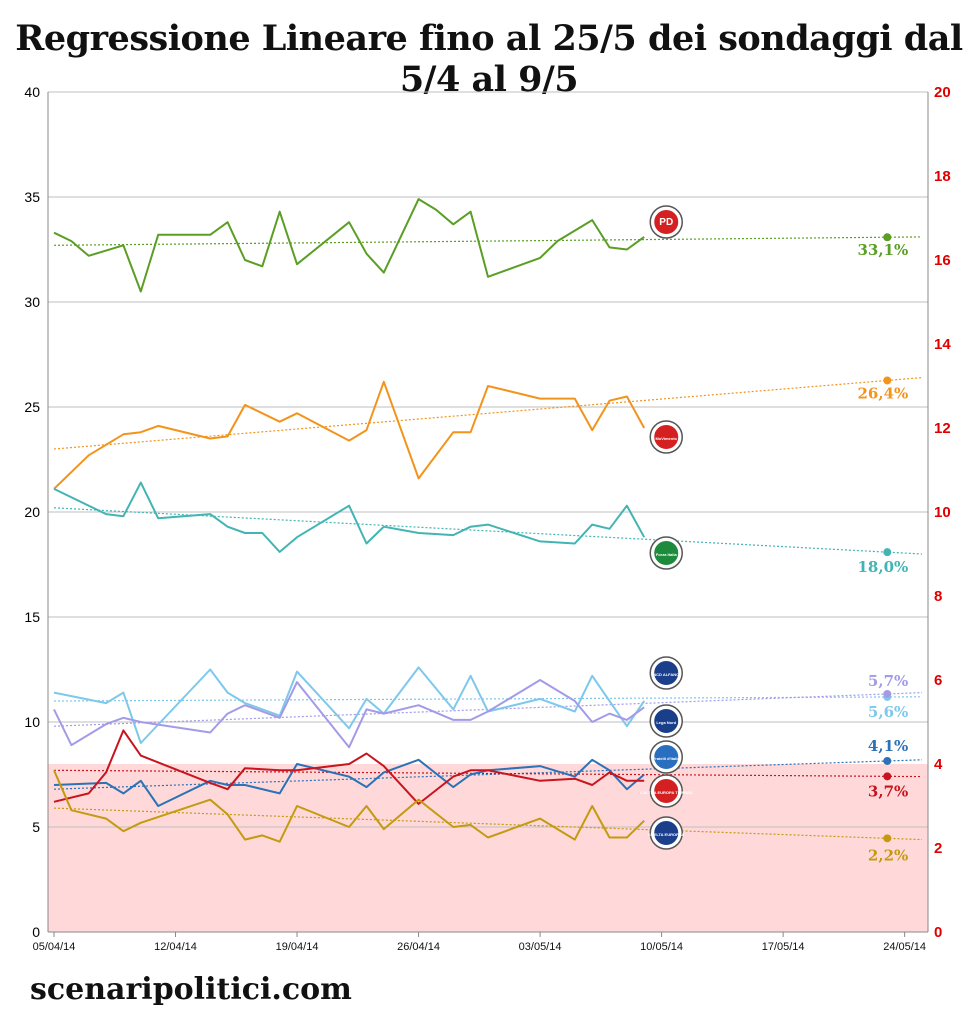 Image resolution: width=978 pixels, height=1019 pixels. What do you see at coordinates (888, 681) in the screenshot?
I see `end-value-label: 5,7%` at bounding box center [888, 681].